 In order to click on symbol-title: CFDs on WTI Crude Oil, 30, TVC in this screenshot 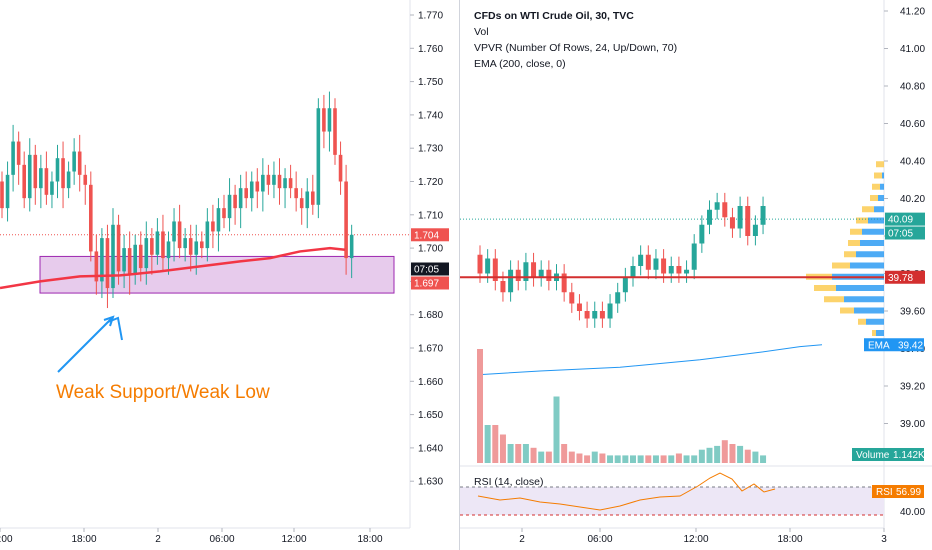, I will do `click(554, 16)`.